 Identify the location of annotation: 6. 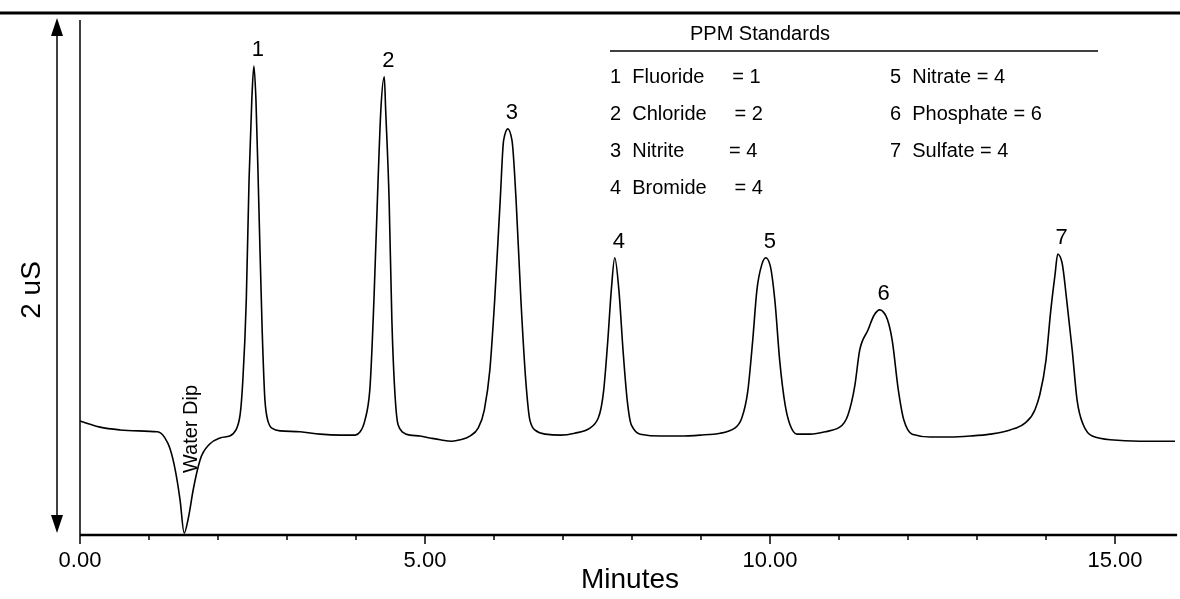
(883, 292).